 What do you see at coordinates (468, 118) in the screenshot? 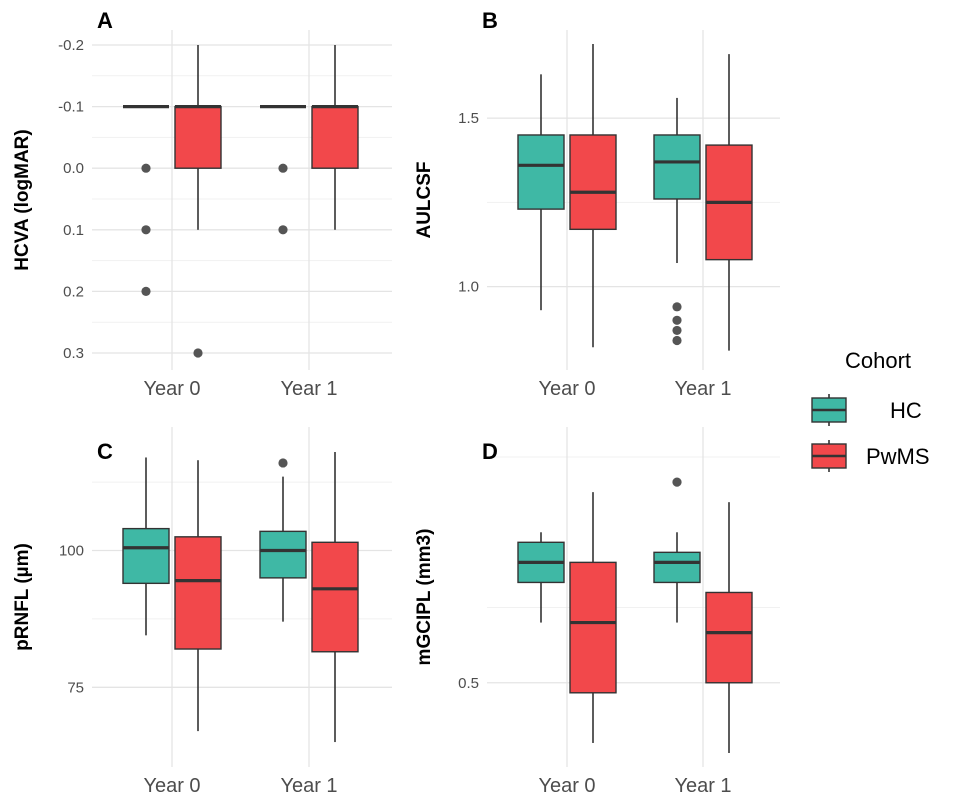
I see `y-tick-label: 1.5` at bounding box center [468, 118].